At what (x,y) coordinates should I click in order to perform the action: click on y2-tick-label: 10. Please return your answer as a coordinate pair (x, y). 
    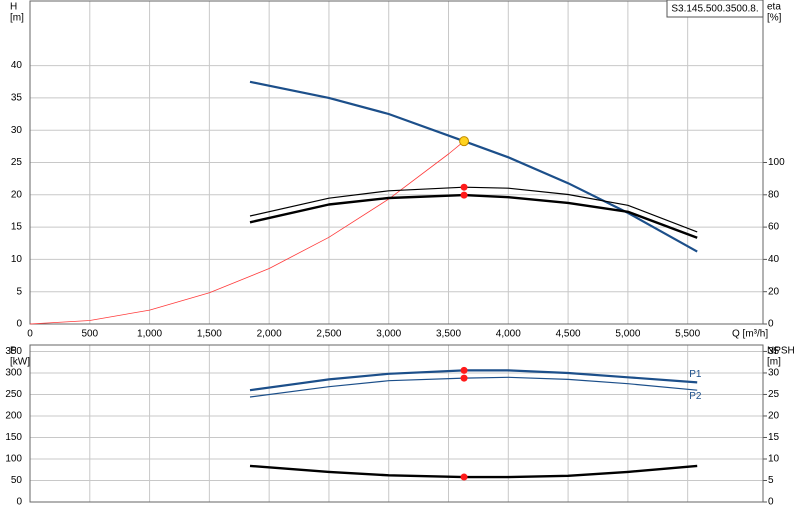
    Looking at the image, I should click on (774, 459).